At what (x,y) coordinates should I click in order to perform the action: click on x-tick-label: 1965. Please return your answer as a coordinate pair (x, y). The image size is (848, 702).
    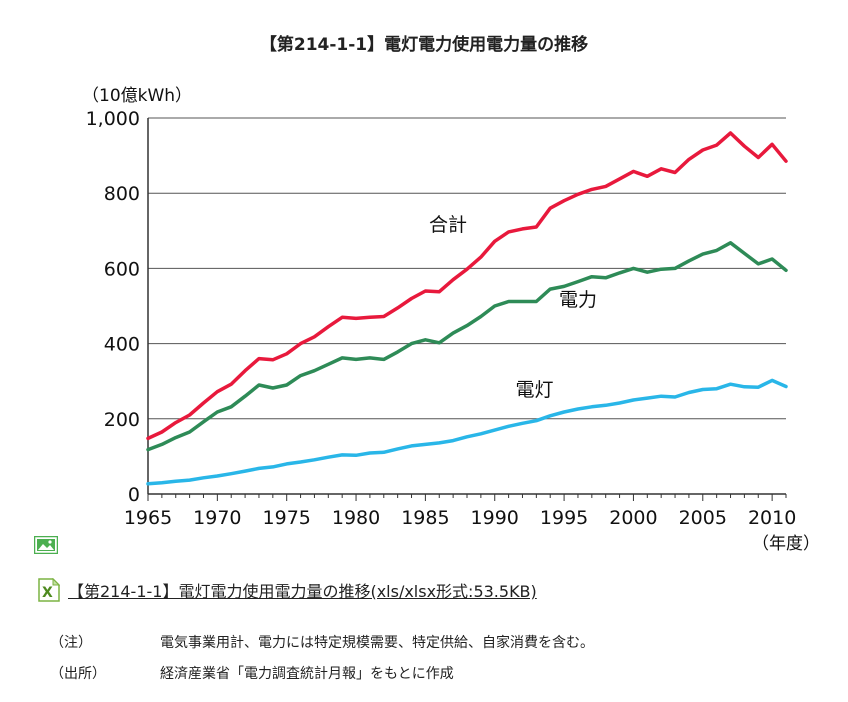
    Looking at the image, I should click on (148, 518).